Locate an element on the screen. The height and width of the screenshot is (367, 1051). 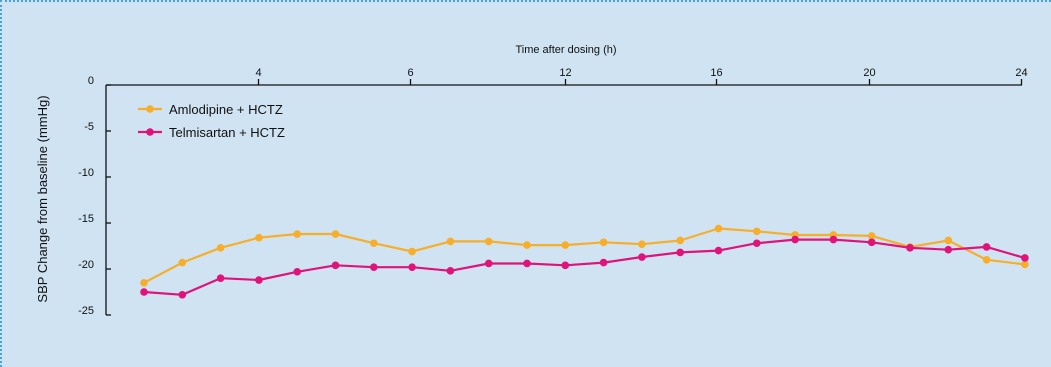
x-axis-title: Time after dosing (h) is located at coordinates (565, 50).